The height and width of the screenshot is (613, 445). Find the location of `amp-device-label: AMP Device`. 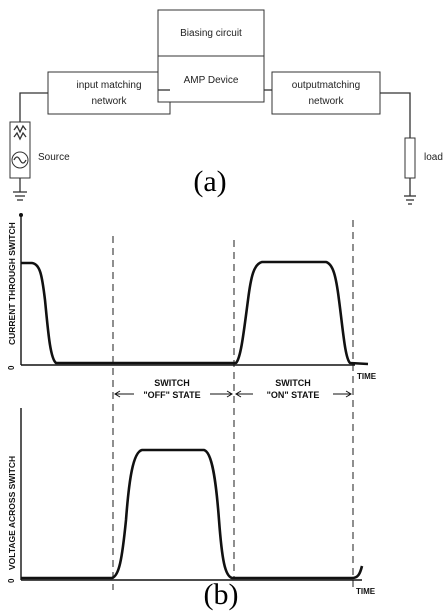

amp-device-label: AMP Device is located at coordinates (211, 80).